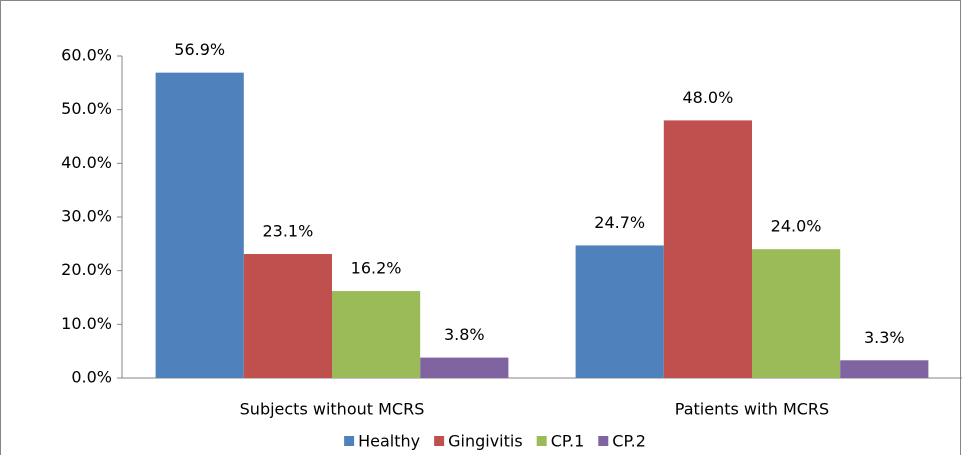 This screenshot has height=455, width=962. What do you see at coordinates (568, 441) in the screenshot?
I see `legend-label: CP.1` at bounding box center [568, 441].